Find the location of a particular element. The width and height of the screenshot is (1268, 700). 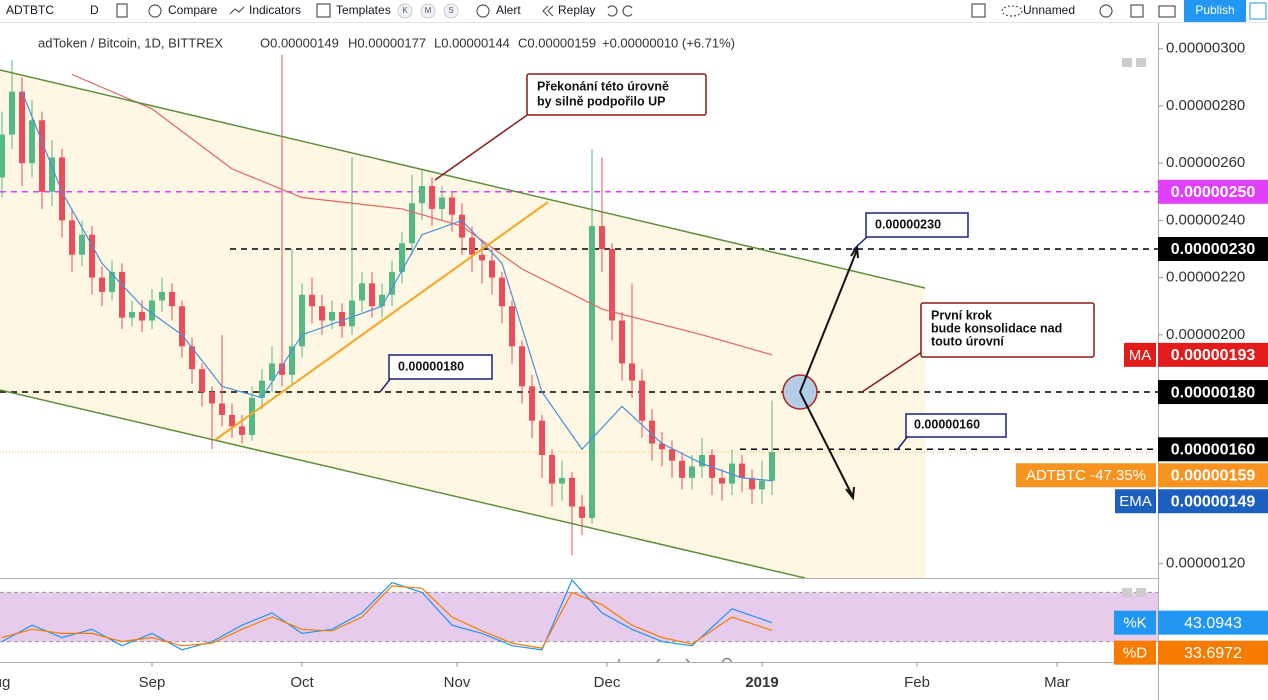

checkbox is located at coordinates (978, 10).